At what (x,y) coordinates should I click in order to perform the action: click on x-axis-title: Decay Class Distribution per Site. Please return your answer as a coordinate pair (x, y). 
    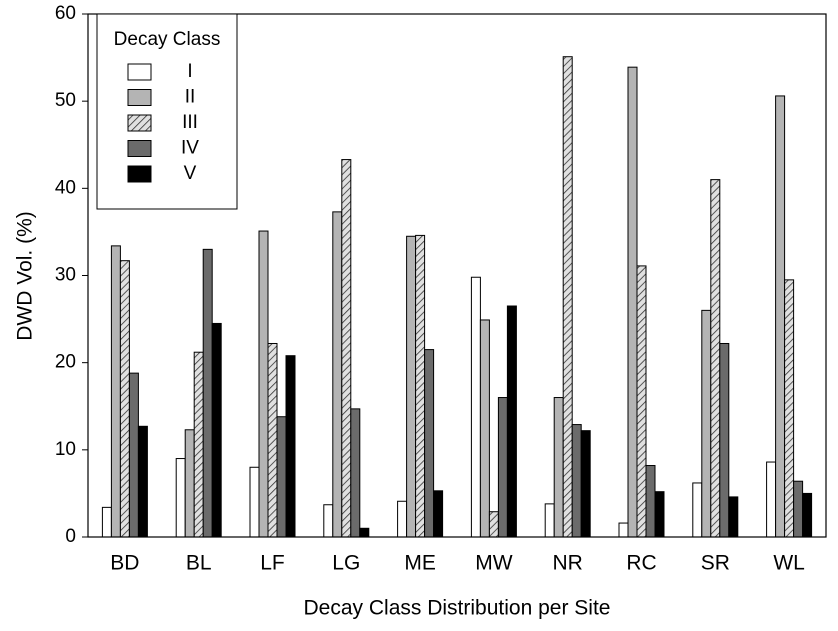
    Looking at the image, I should click on (457, 608).